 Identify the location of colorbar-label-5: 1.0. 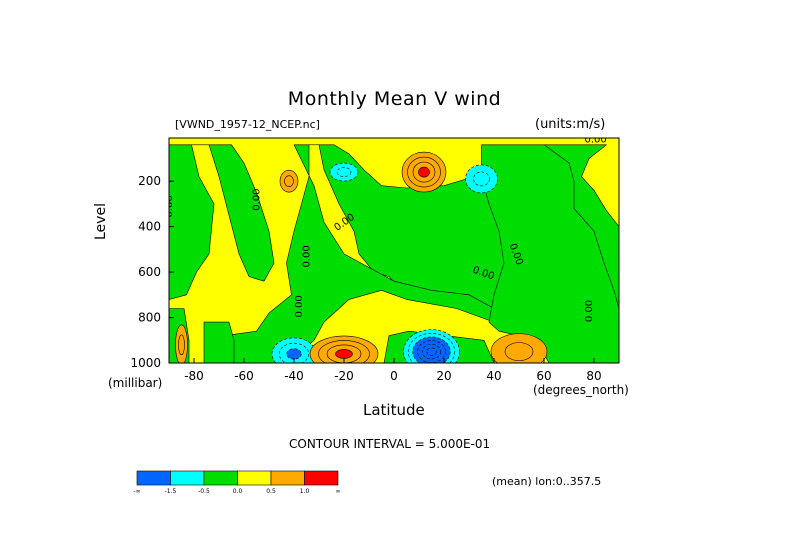
(305, 491).